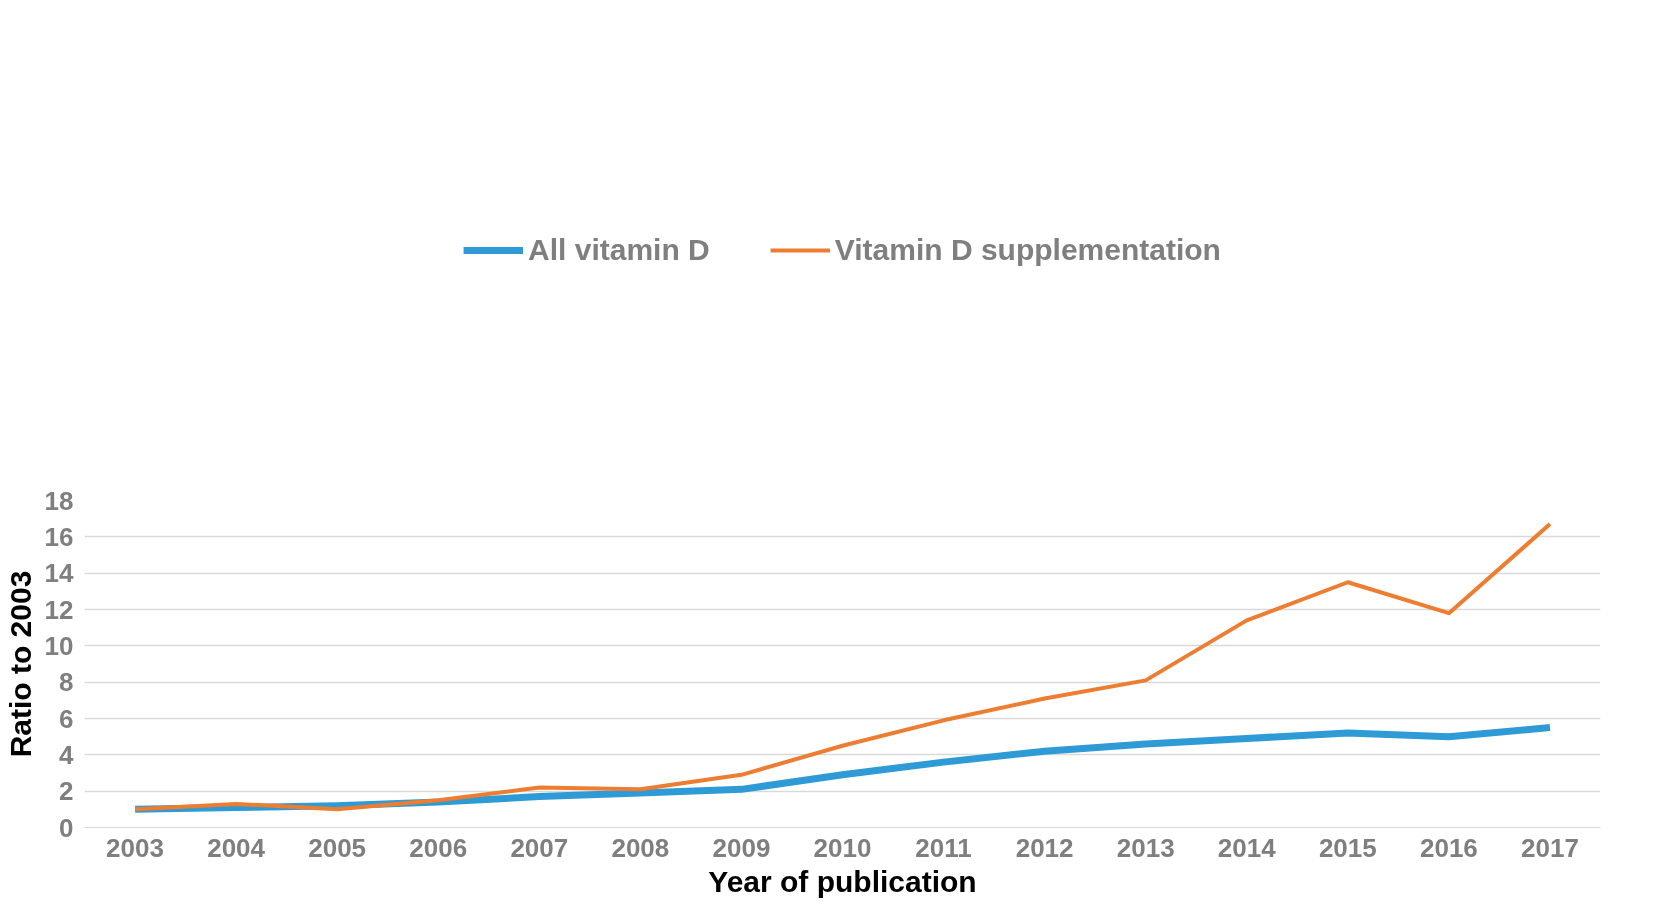 The height and width of the screenshot is (914, 1661). Describe the element at coordinates (20, 664) in the screenshot. I see `y-axis-title: Ratio to 2003` at that location.